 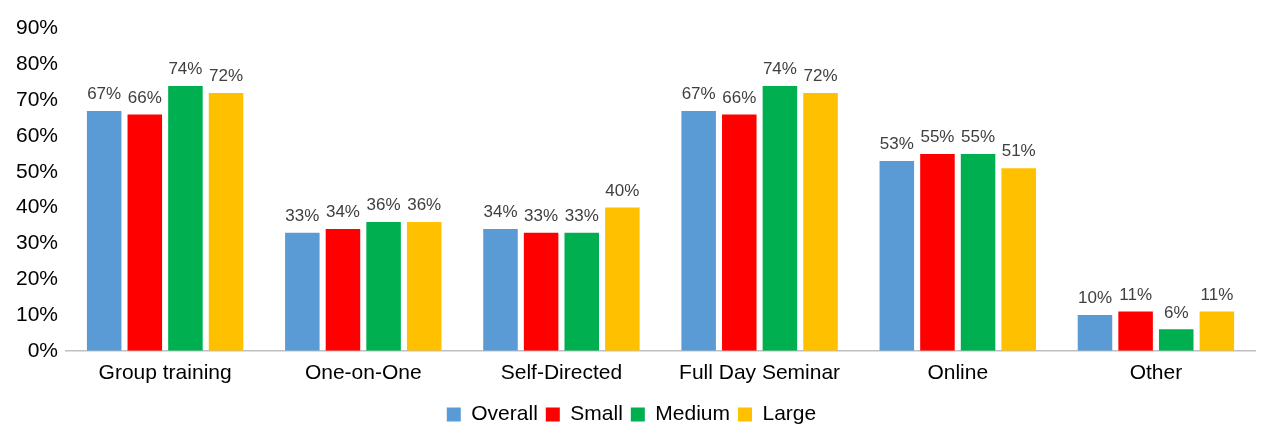 What do you see at coordinates (165, 372) in the screenshot?
I see `x-tick-label: Group training` at bounding box center [165, 372].